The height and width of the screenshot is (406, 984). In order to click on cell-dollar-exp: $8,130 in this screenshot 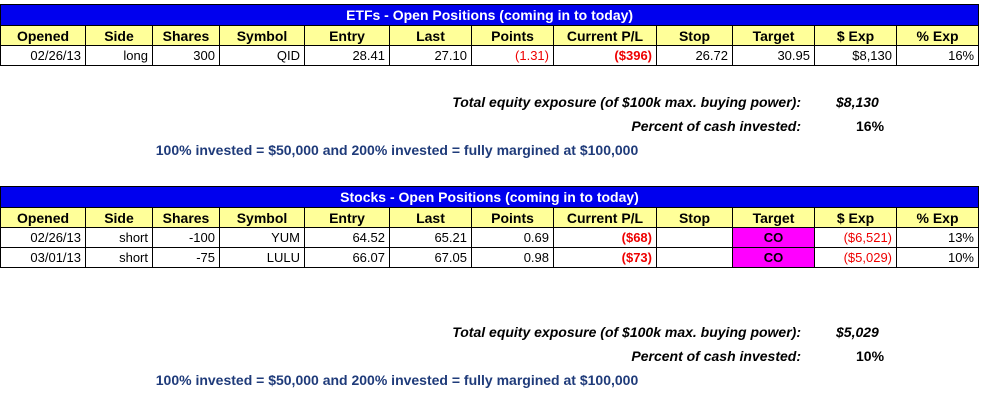, I will do `click(855, 55)`.